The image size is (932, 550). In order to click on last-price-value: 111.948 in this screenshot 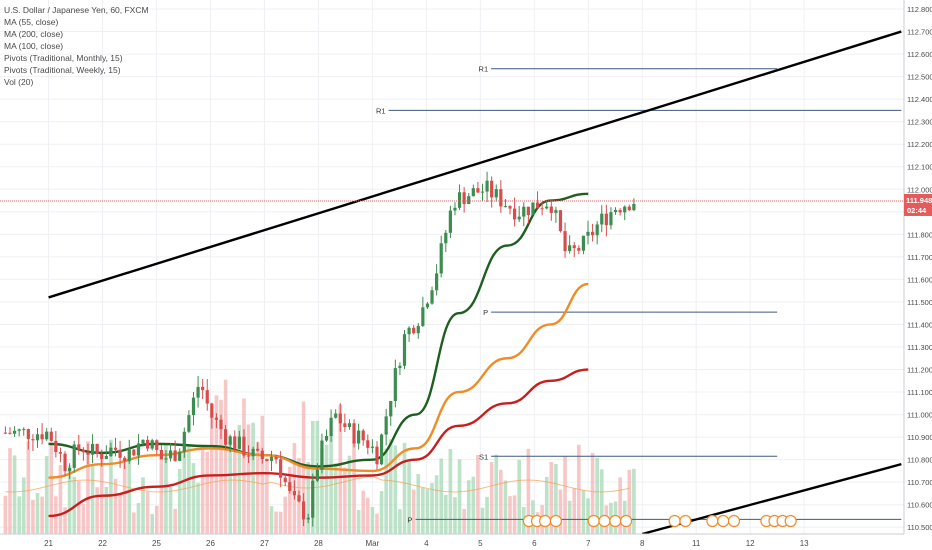, I will do `click(919, 200)`.